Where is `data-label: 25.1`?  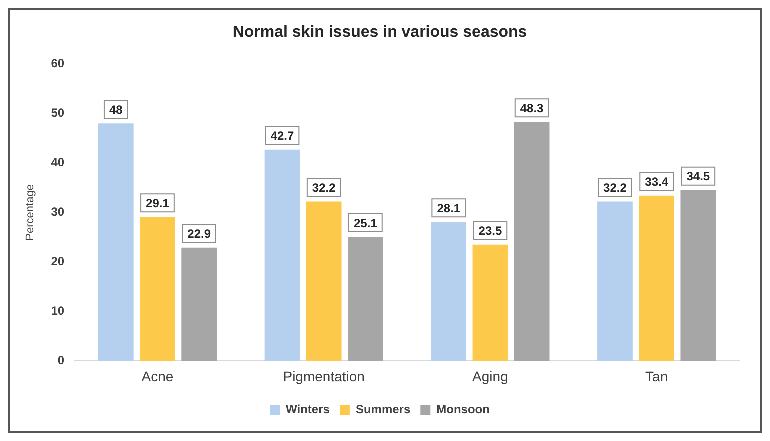
data-label: 25.1 is located at coordinates (366, 223).